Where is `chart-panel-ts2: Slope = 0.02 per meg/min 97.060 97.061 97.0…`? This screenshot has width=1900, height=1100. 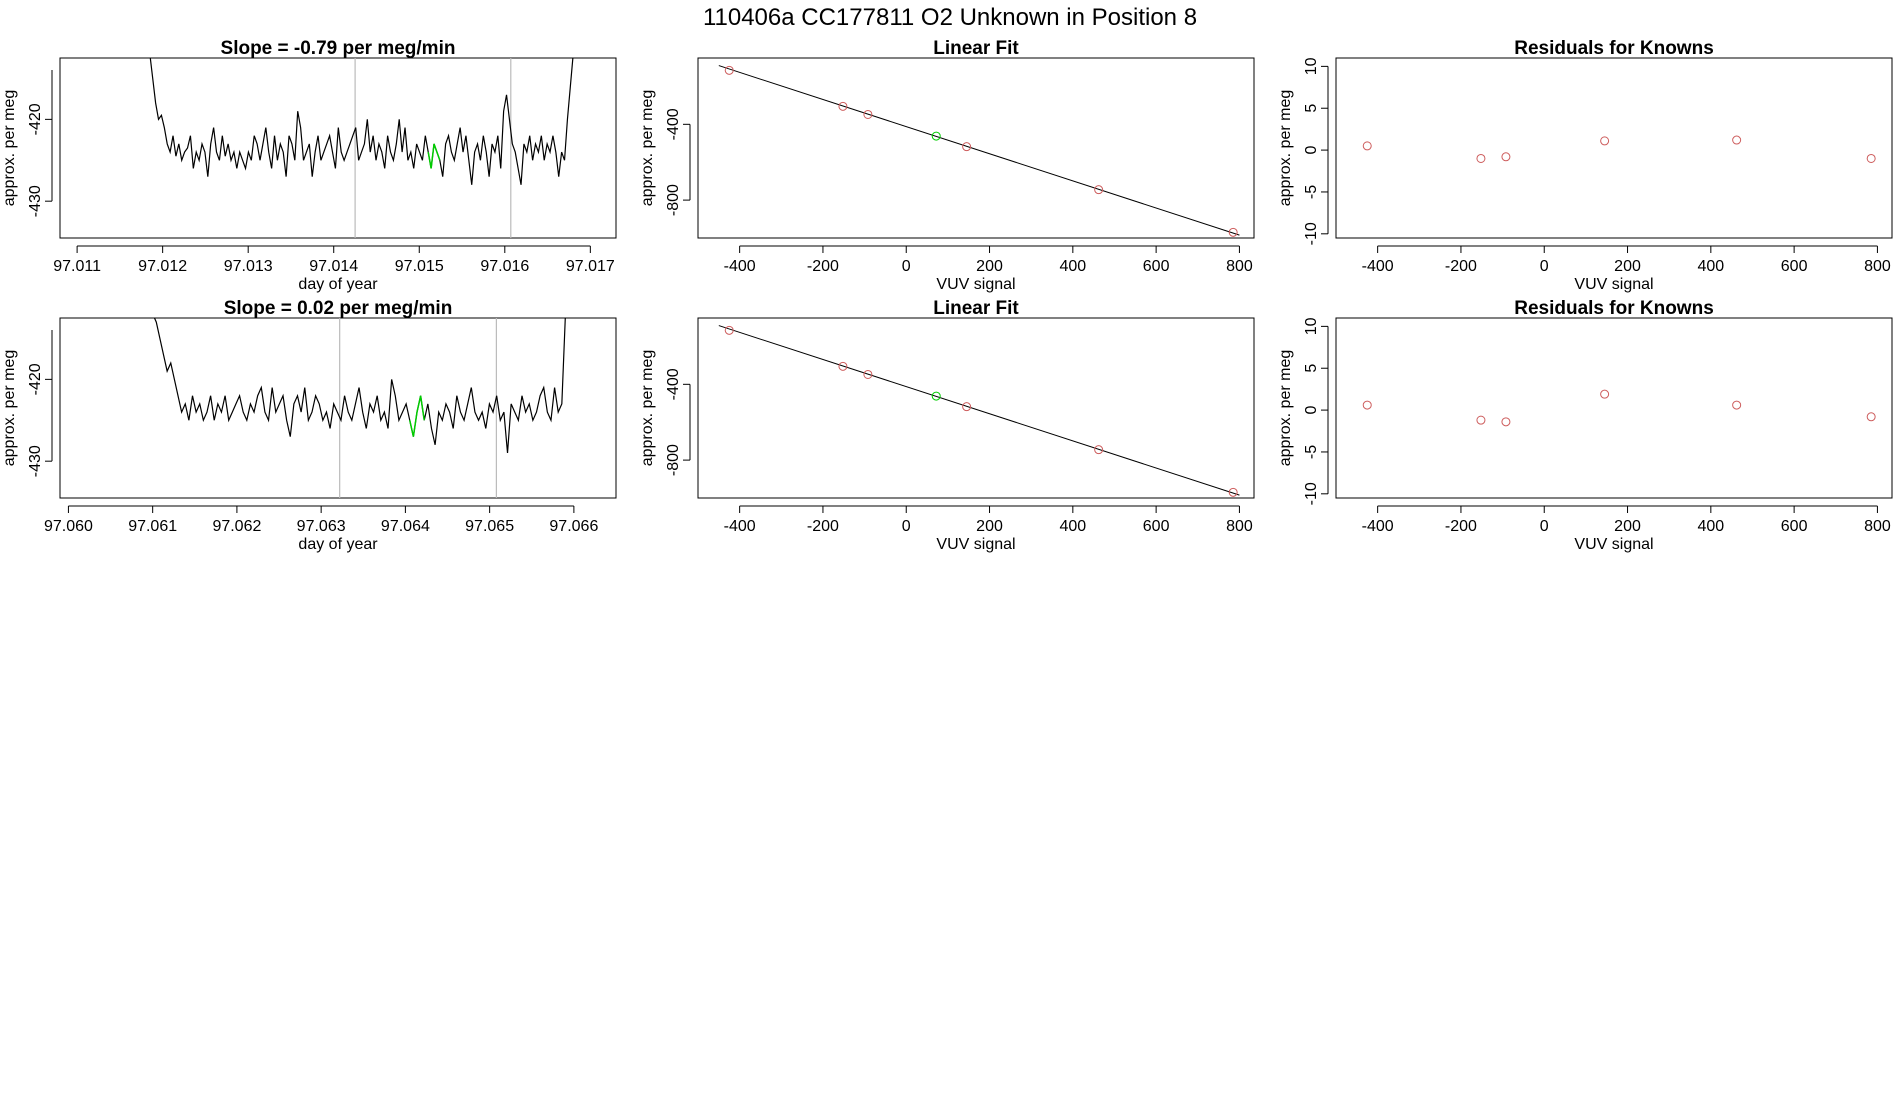
chart-panel-ts2: Slope = 0.02 per meg/min 97.060 97.061 97.0… is located at coordinates (309, 425).